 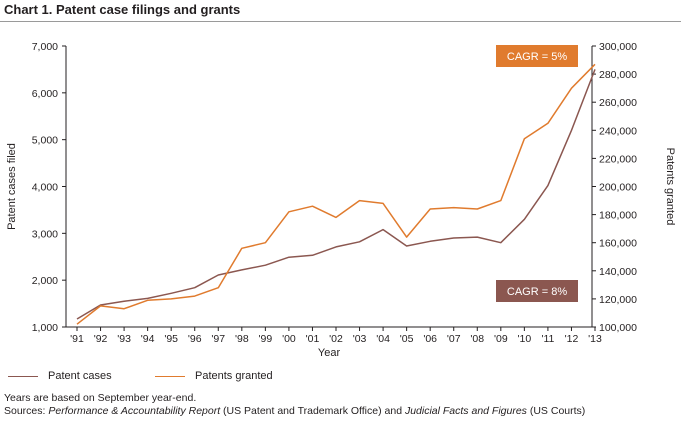 I want to click on legend-label-patent-cases: Patent cases, so click(x=80, y=376).